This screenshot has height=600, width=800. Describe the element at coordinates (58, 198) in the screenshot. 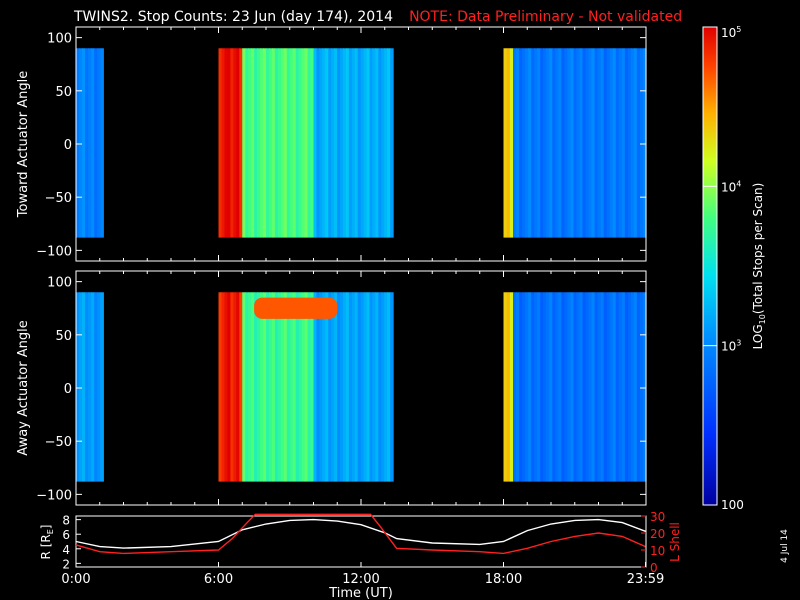

I see `y-tick-label: −50` at that location.